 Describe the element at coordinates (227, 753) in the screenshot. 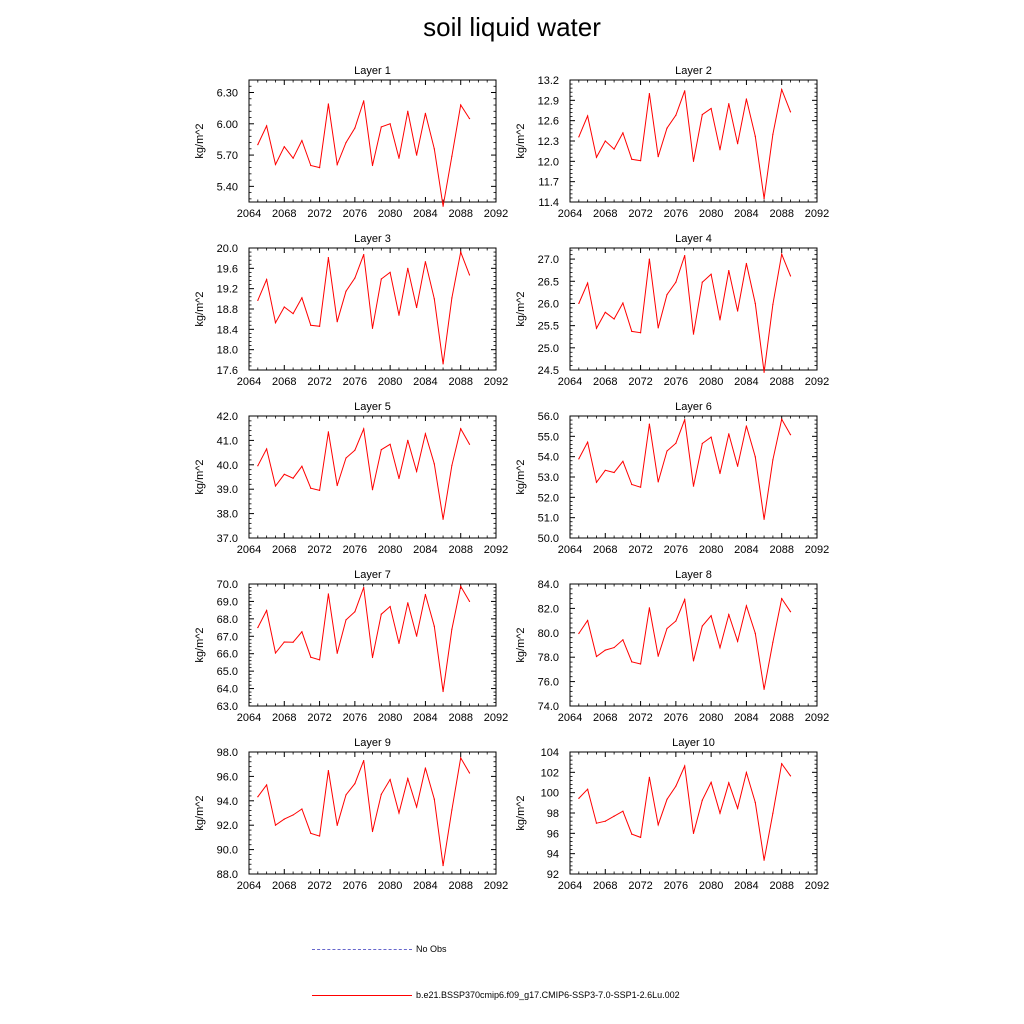

I see `y-tick-label: 98.0` at that location.